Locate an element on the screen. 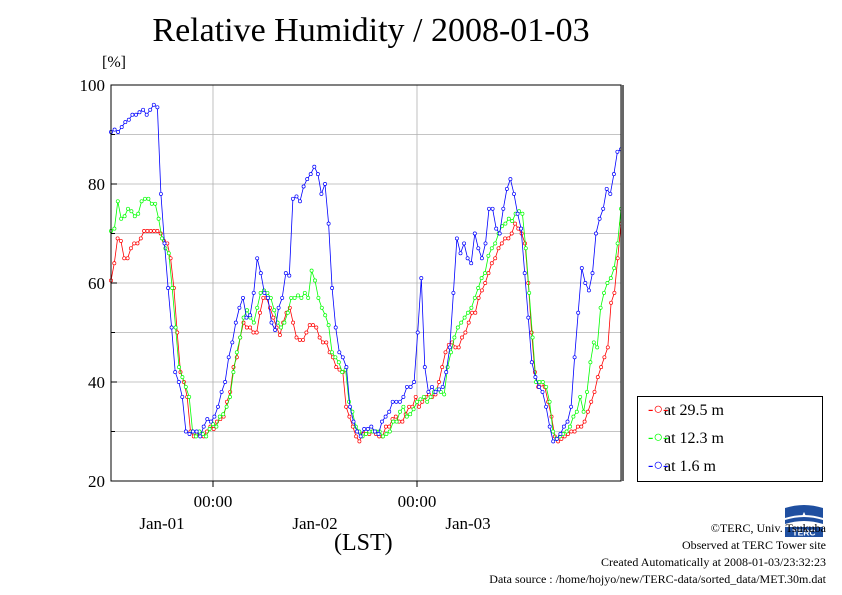  day-label: Jan-01 is located at coordinates (161, 523).